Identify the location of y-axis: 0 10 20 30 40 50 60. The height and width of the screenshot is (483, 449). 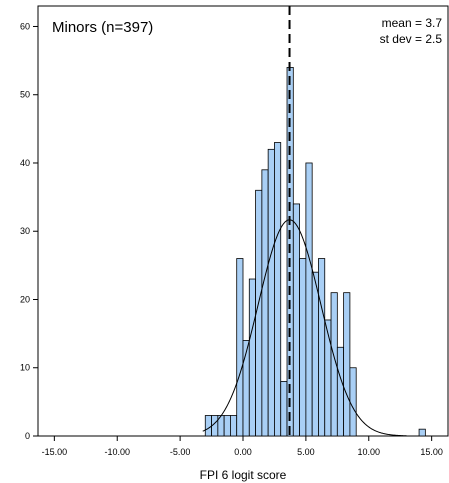
(29, 231).